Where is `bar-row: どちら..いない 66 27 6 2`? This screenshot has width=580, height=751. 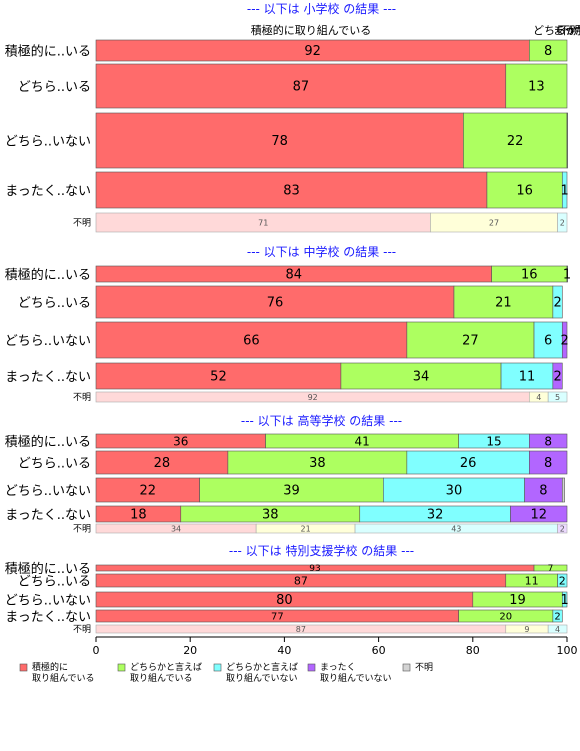 bar-row: どちら..いない 66 27 6 2 is located at coordinates (287, 340).